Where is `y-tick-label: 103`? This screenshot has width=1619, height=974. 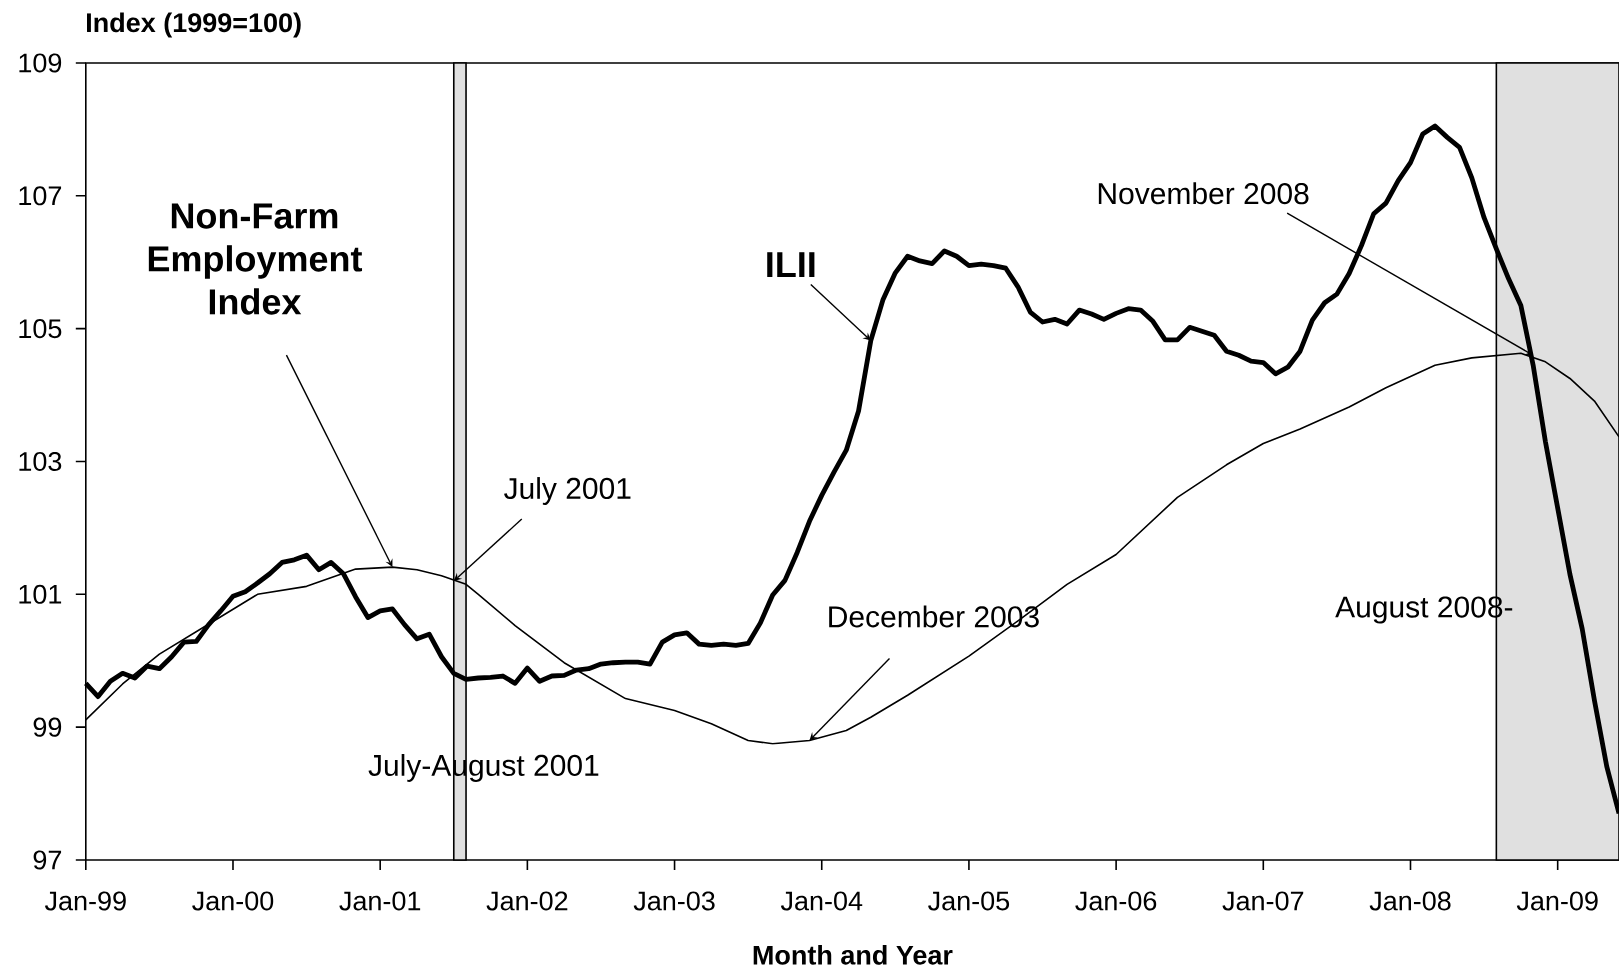 y-tick-label: 103 is located at coordinates (40, 461).